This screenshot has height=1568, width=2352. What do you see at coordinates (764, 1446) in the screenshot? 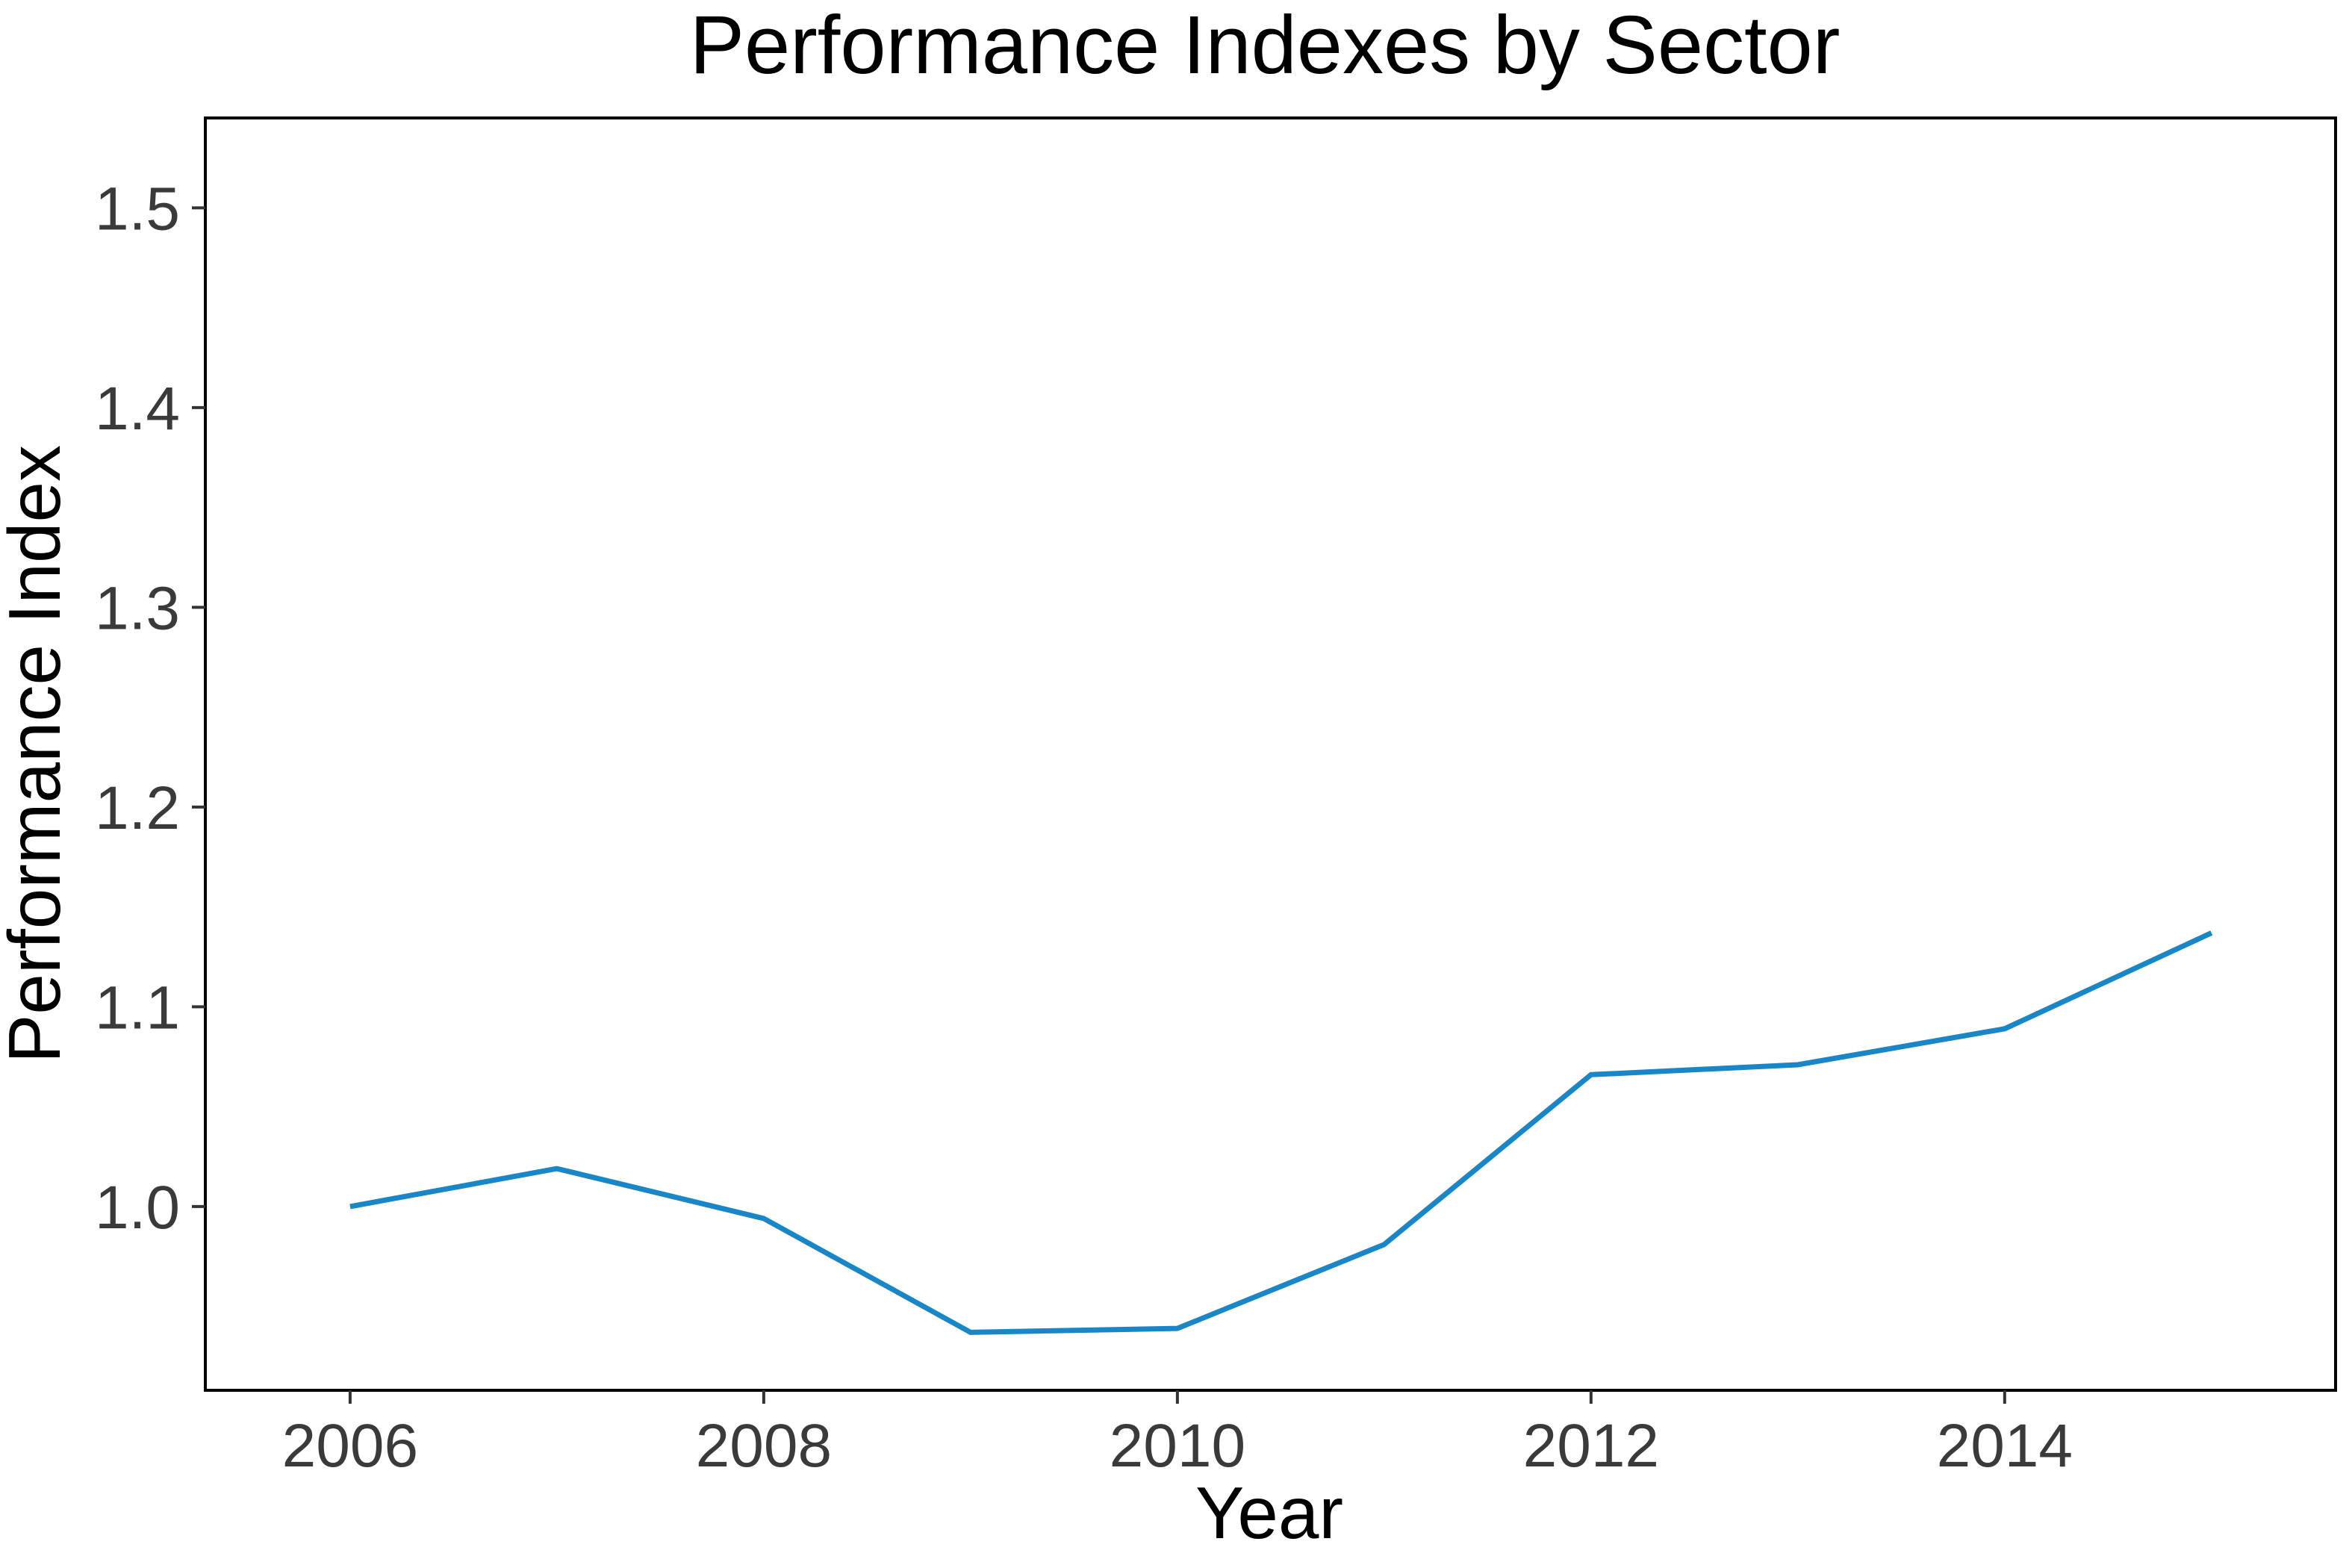
I see `x-tick-label: 2008` at bounding box center [764, 1446].